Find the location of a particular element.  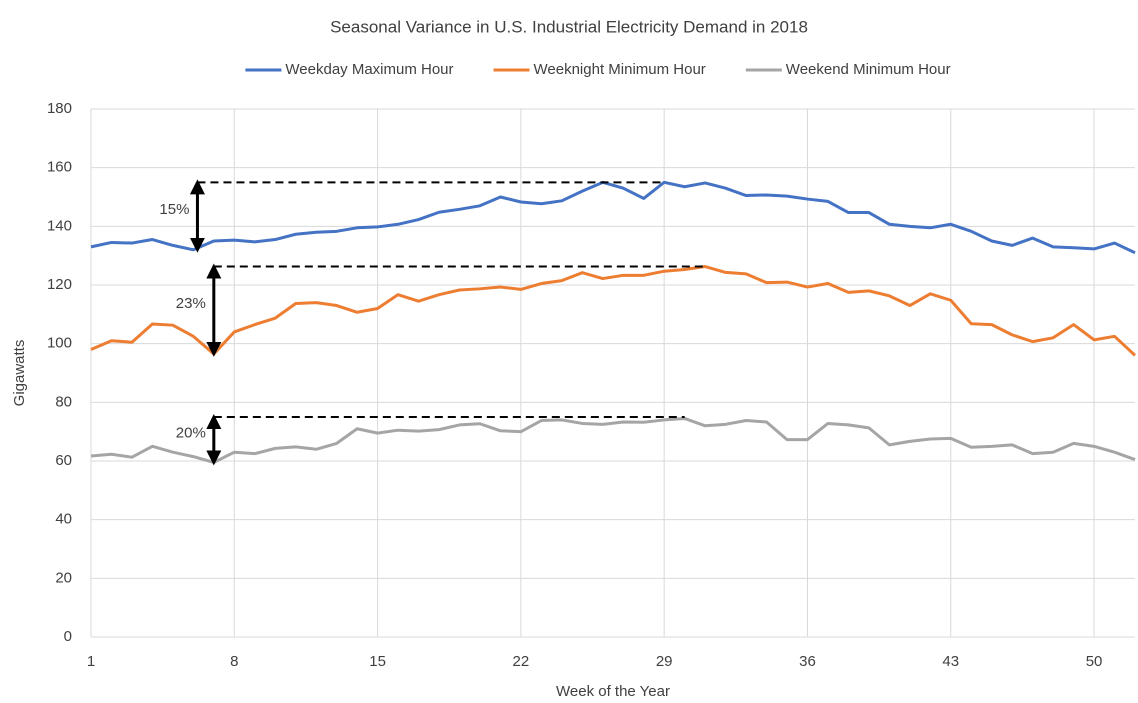

x-tick-label: 36 is located at coordinates (807, 661).